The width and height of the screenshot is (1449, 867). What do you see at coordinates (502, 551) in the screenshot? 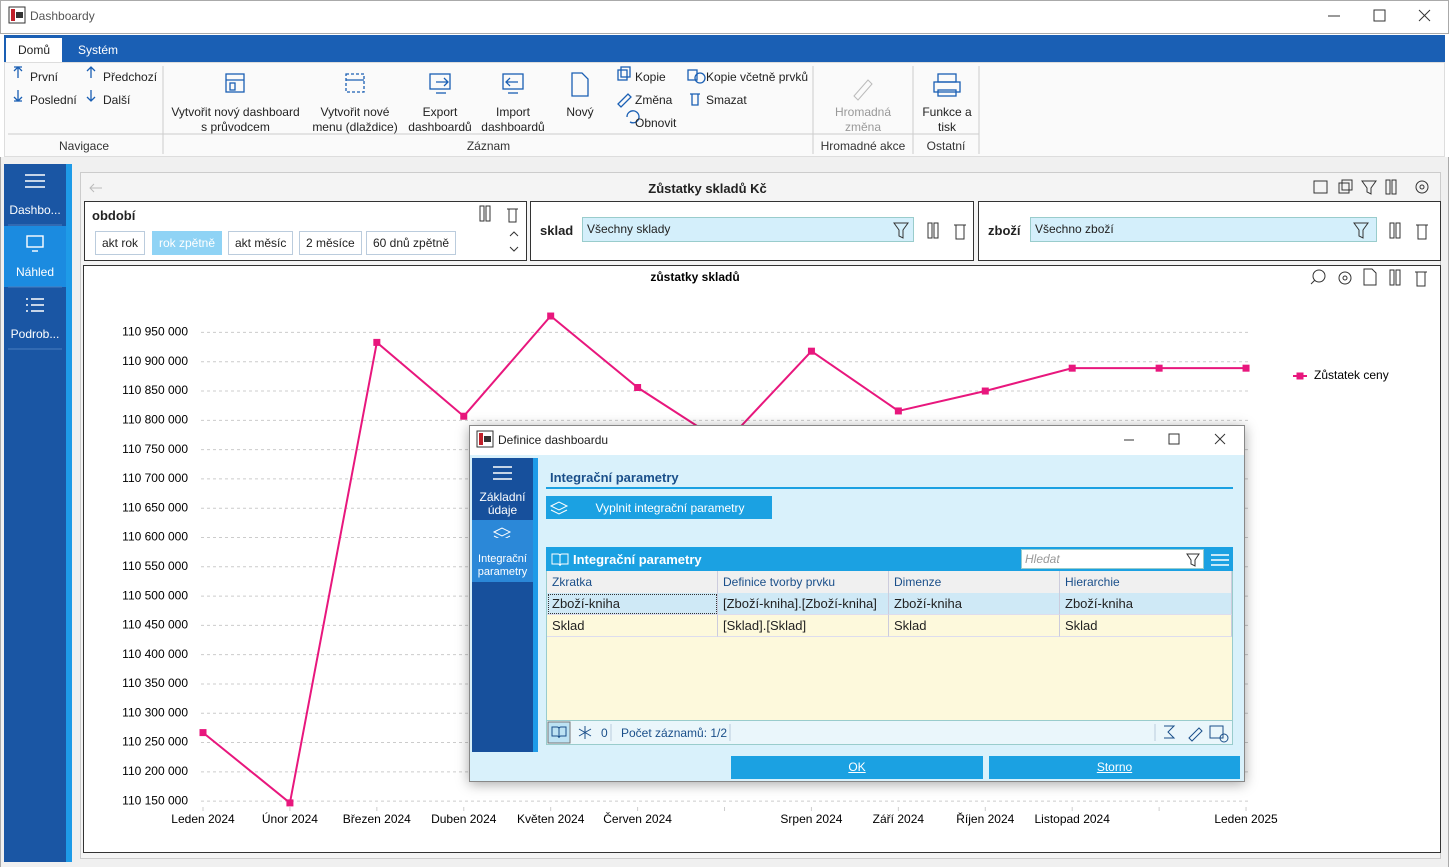
I see `dialog-sidebar-selected` at bounding box center [502, 551].